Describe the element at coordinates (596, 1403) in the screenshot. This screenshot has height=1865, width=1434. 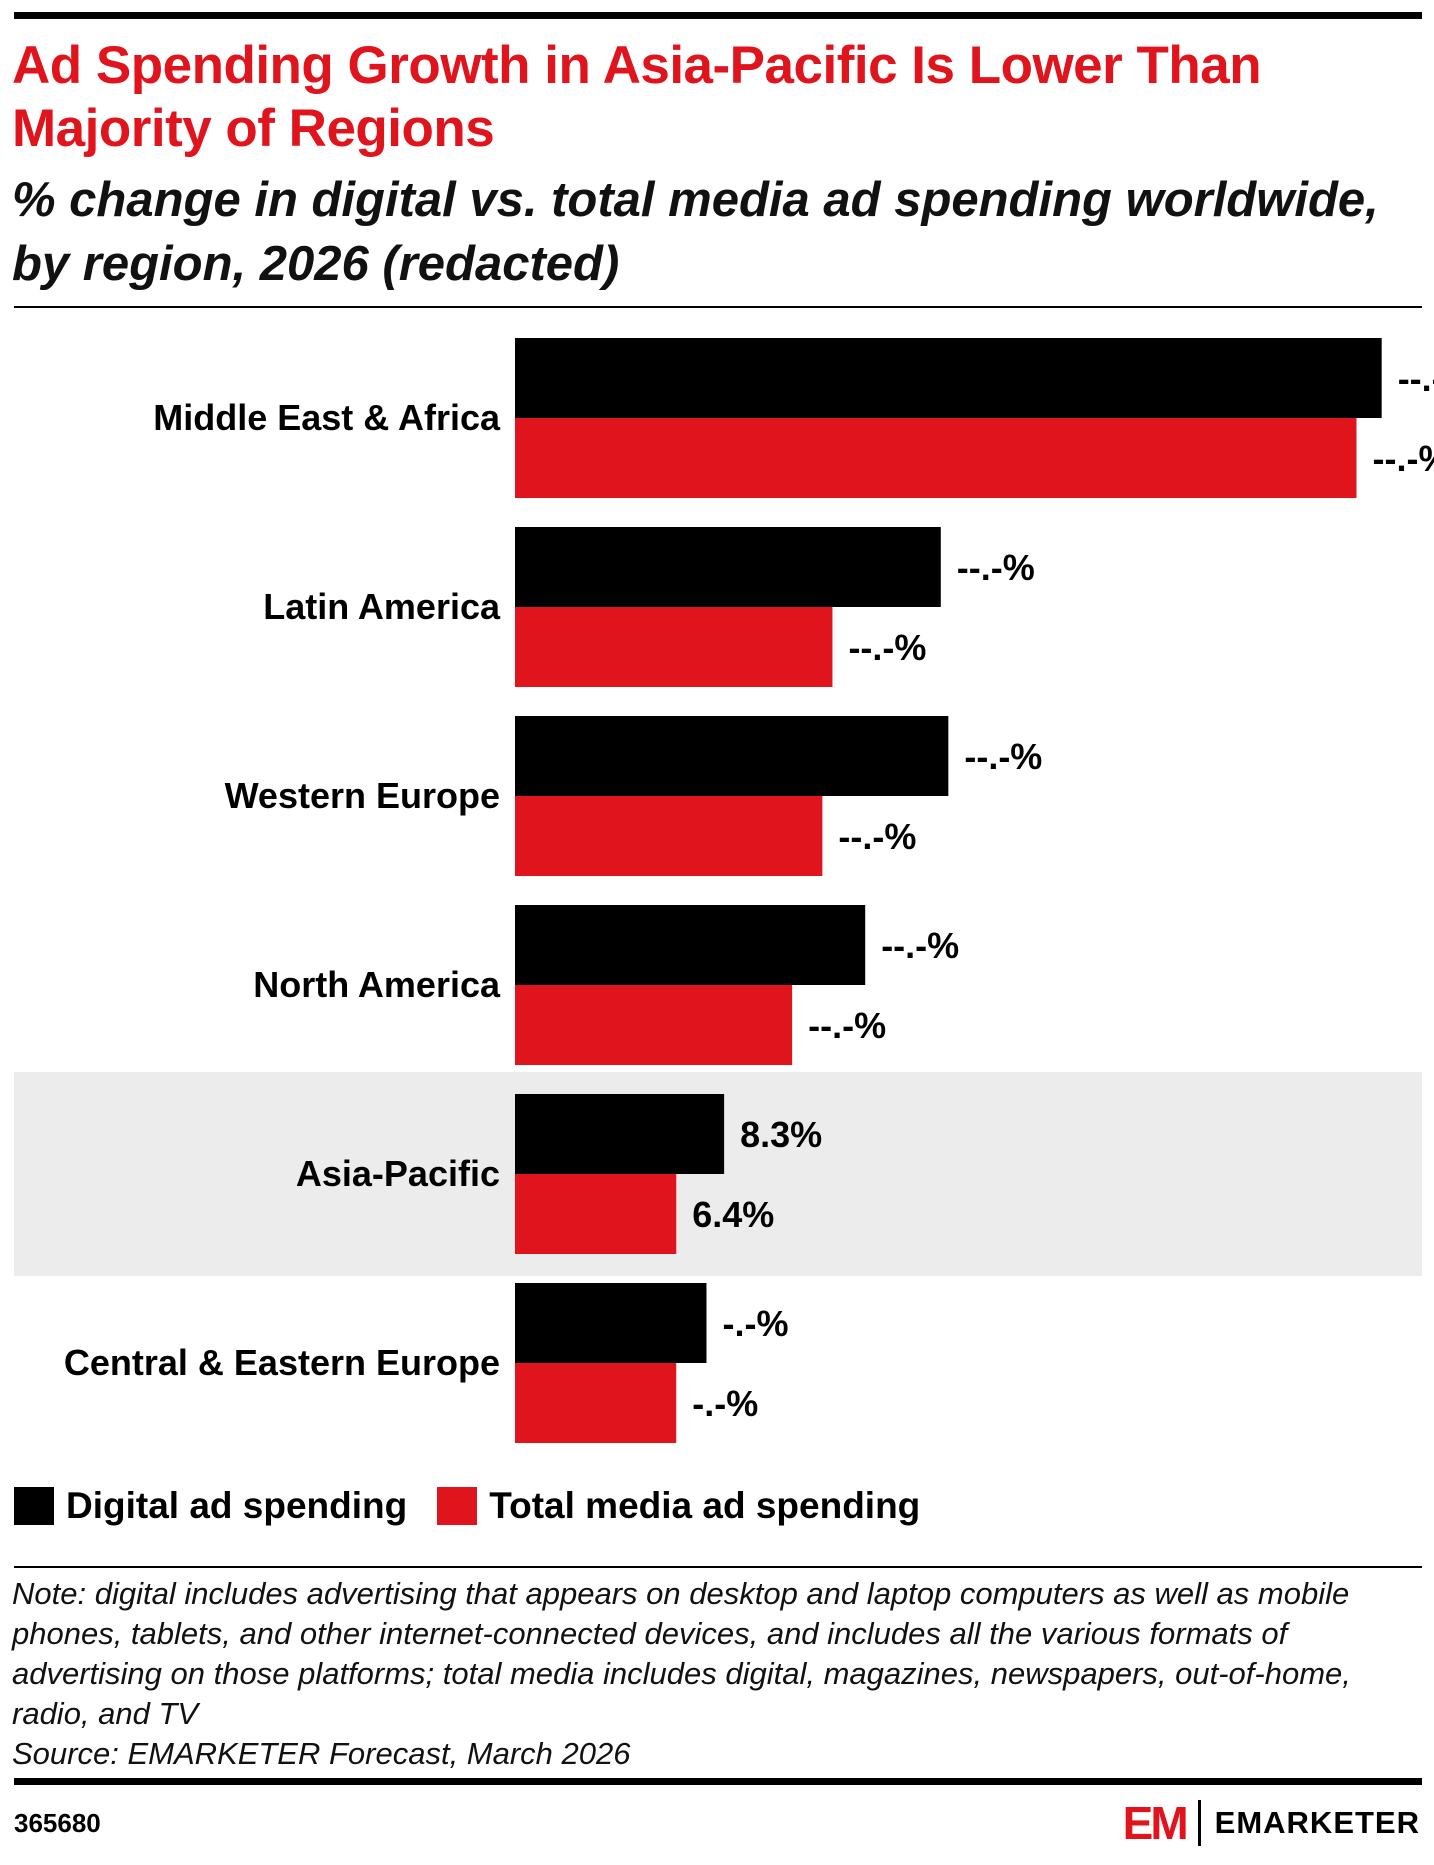
I see `total-bar-central-eastern-europe` at that location.